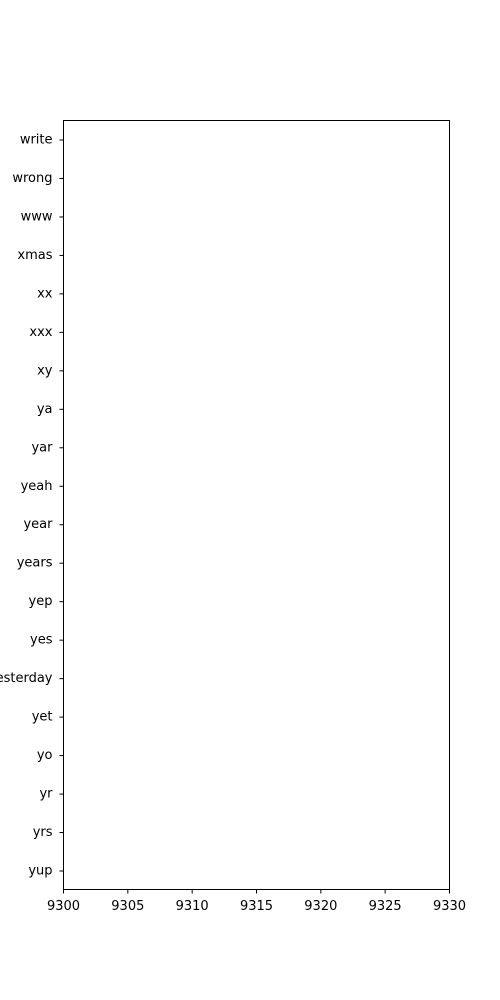 This screenshot has width=500, height=1000. I want to click on x-tick-label: 9315, so click(256, 906).